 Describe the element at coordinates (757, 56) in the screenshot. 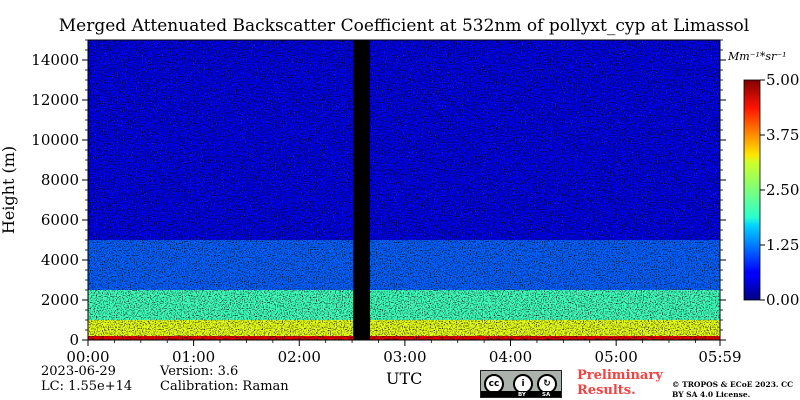

I see `colorbar-unit-label: Mm⁻¹*sr⁻¹` at that location.